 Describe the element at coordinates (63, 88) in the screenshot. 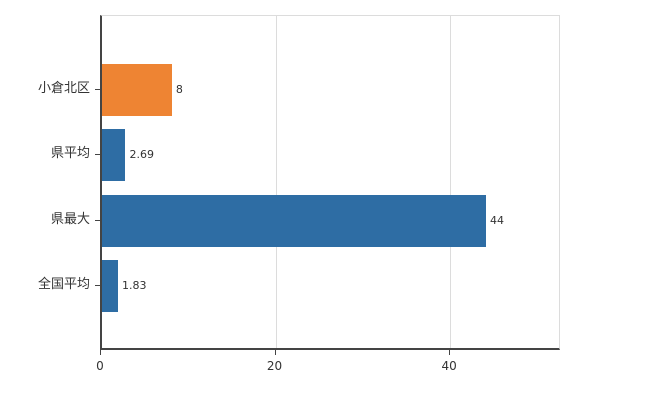

I see `category-label: 小倉北区` at that location.